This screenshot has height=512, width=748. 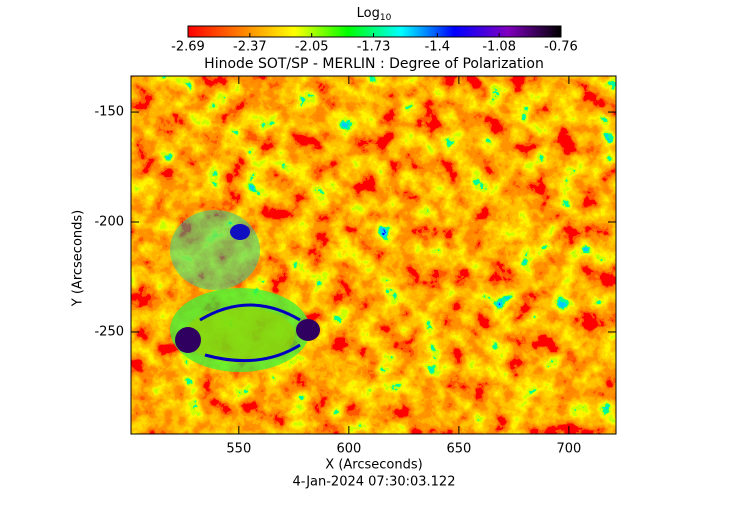 I want to click on colorbar-tick-label: -1.4, so click(x=437, y=47).